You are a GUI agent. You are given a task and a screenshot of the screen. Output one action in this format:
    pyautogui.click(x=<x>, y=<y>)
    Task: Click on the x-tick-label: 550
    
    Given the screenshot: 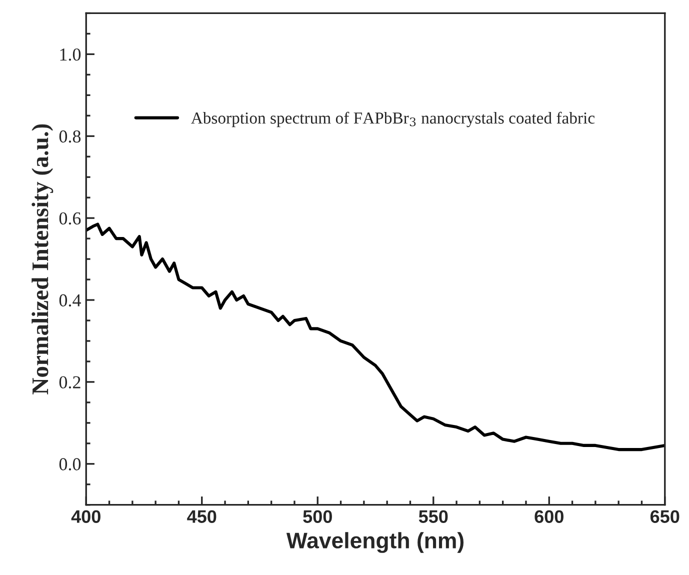 What is the action you would take?
    pyautogui.click(x=433, y=516)
    